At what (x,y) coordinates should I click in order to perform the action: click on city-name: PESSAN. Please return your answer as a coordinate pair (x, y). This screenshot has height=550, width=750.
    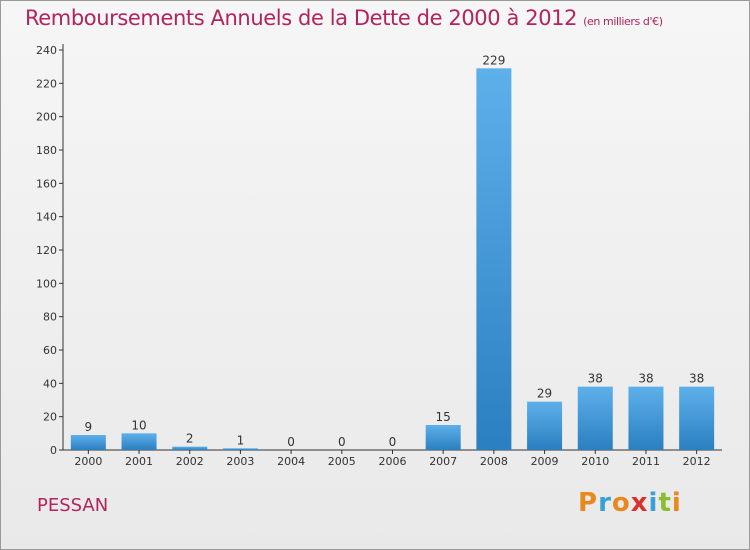
    Looking at the image, I should click on (73, 505).